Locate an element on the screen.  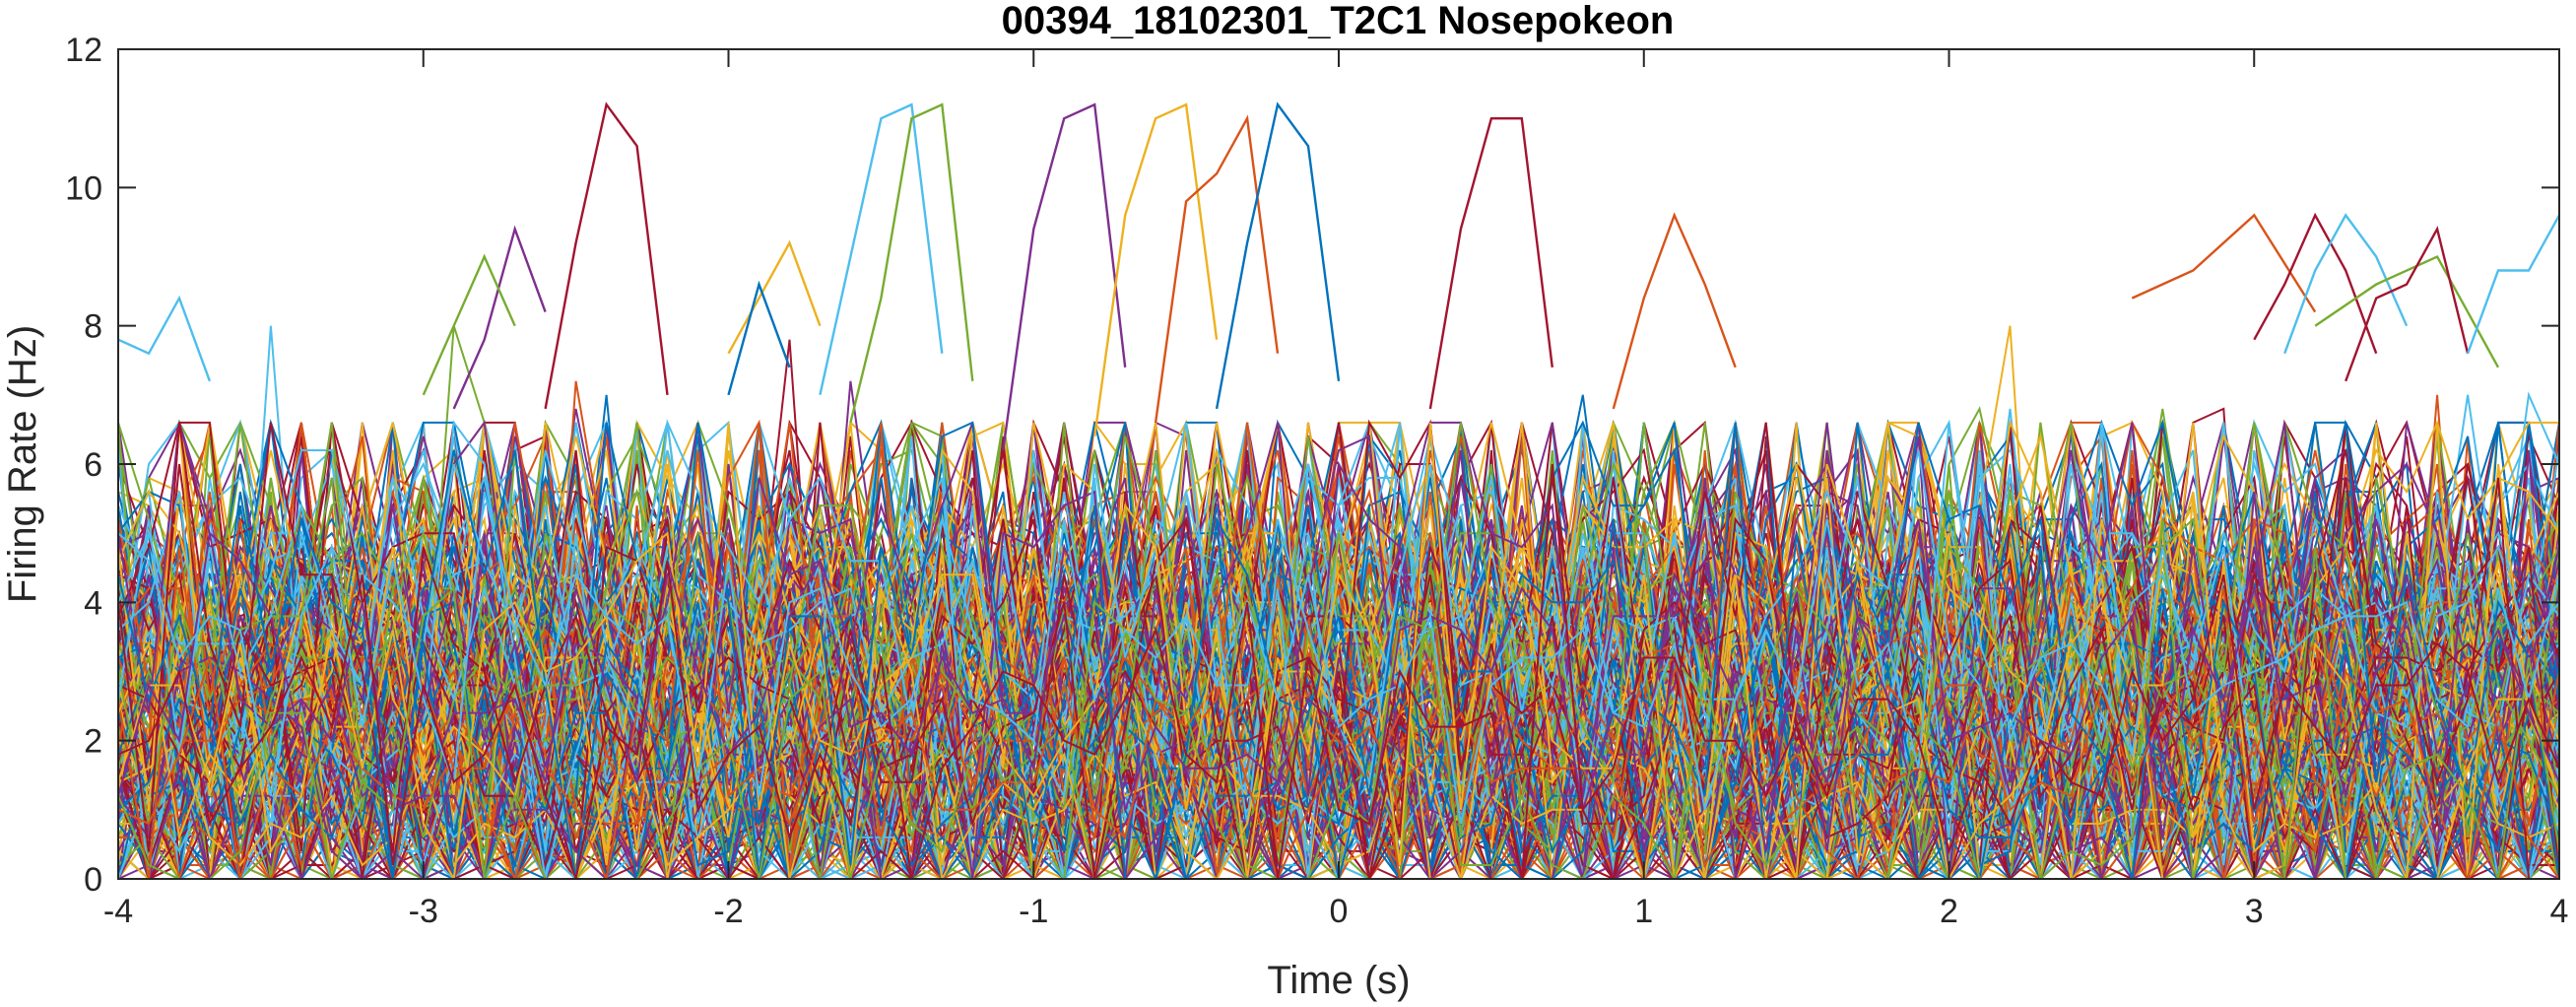
x-tick-label: -1 is located at coordinates (1034, 911).